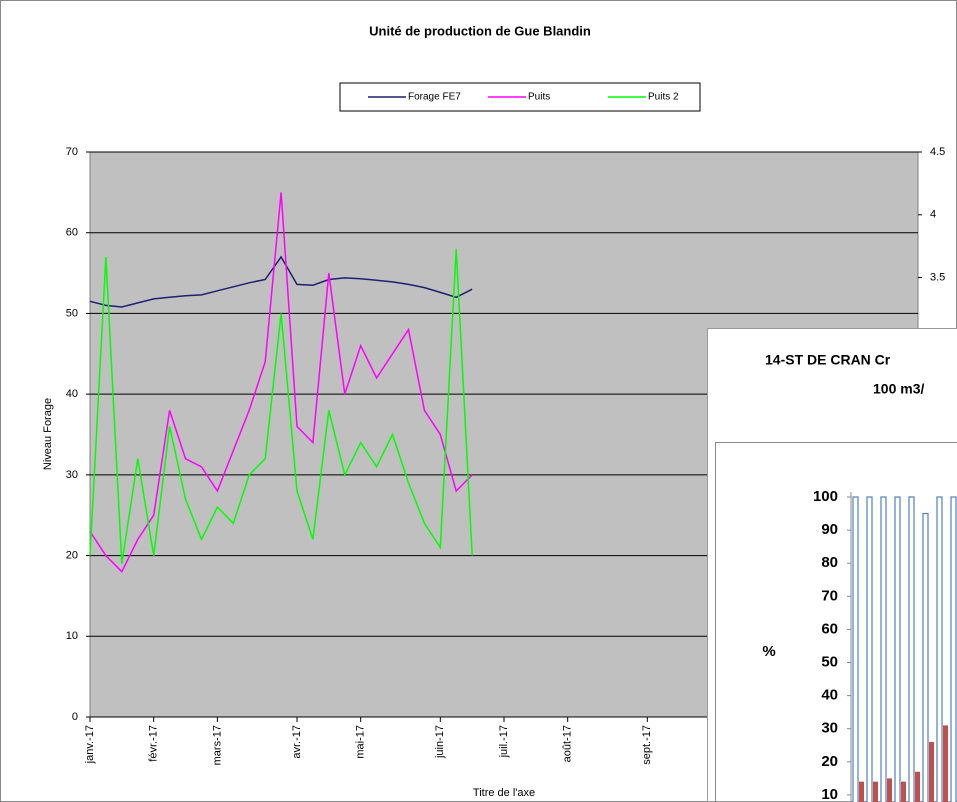 This screenshot has height=802, width=957. I want to click on plot-frame, so click(836, 622).